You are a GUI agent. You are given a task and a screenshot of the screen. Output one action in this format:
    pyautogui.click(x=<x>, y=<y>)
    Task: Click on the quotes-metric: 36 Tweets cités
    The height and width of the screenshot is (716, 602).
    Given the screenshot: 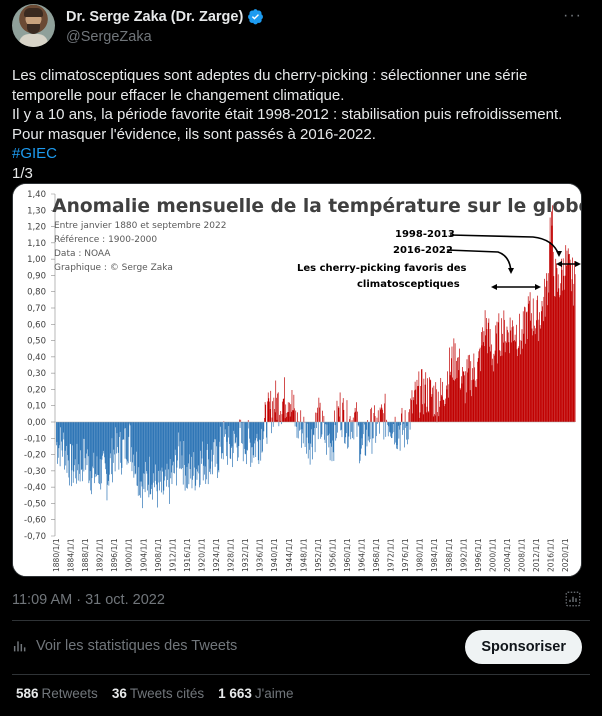 What is the action you would take?
    pyautogui.click(x=158, y=693)
    